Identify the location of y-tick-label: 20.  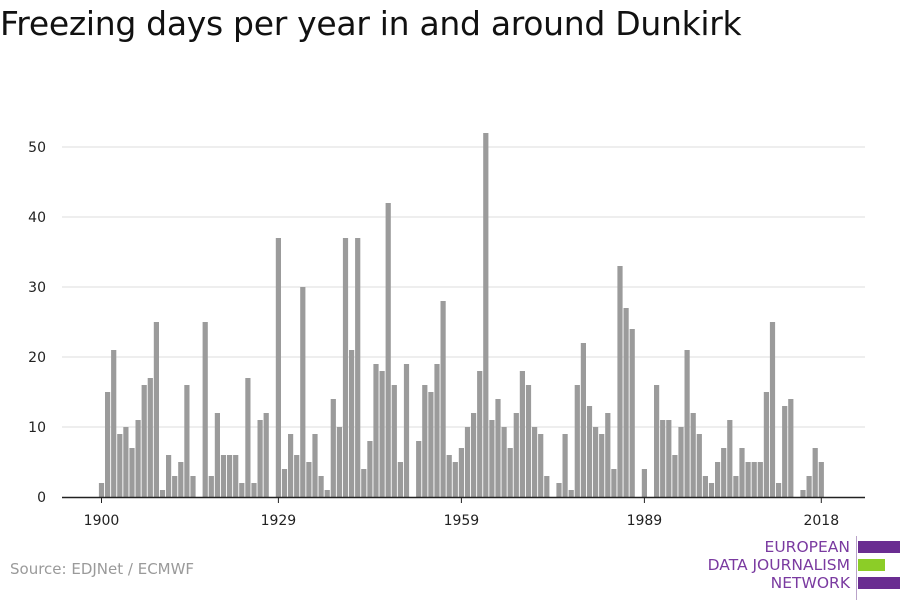
(37, 358).